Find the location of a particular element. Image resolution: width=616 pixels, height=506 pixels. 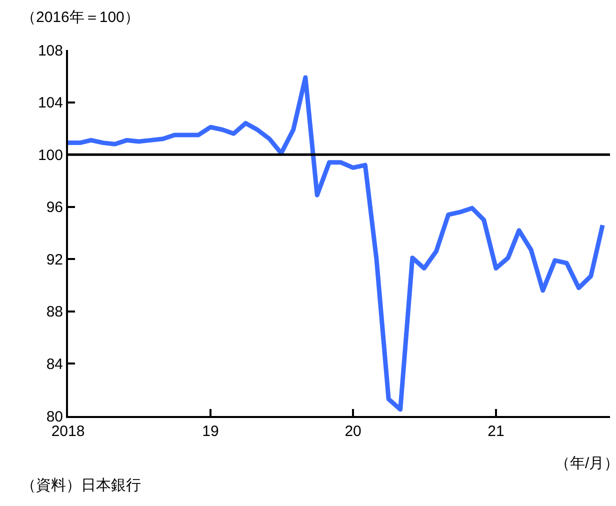

y-tick-label: 92 is located at coordinates (54, 259).